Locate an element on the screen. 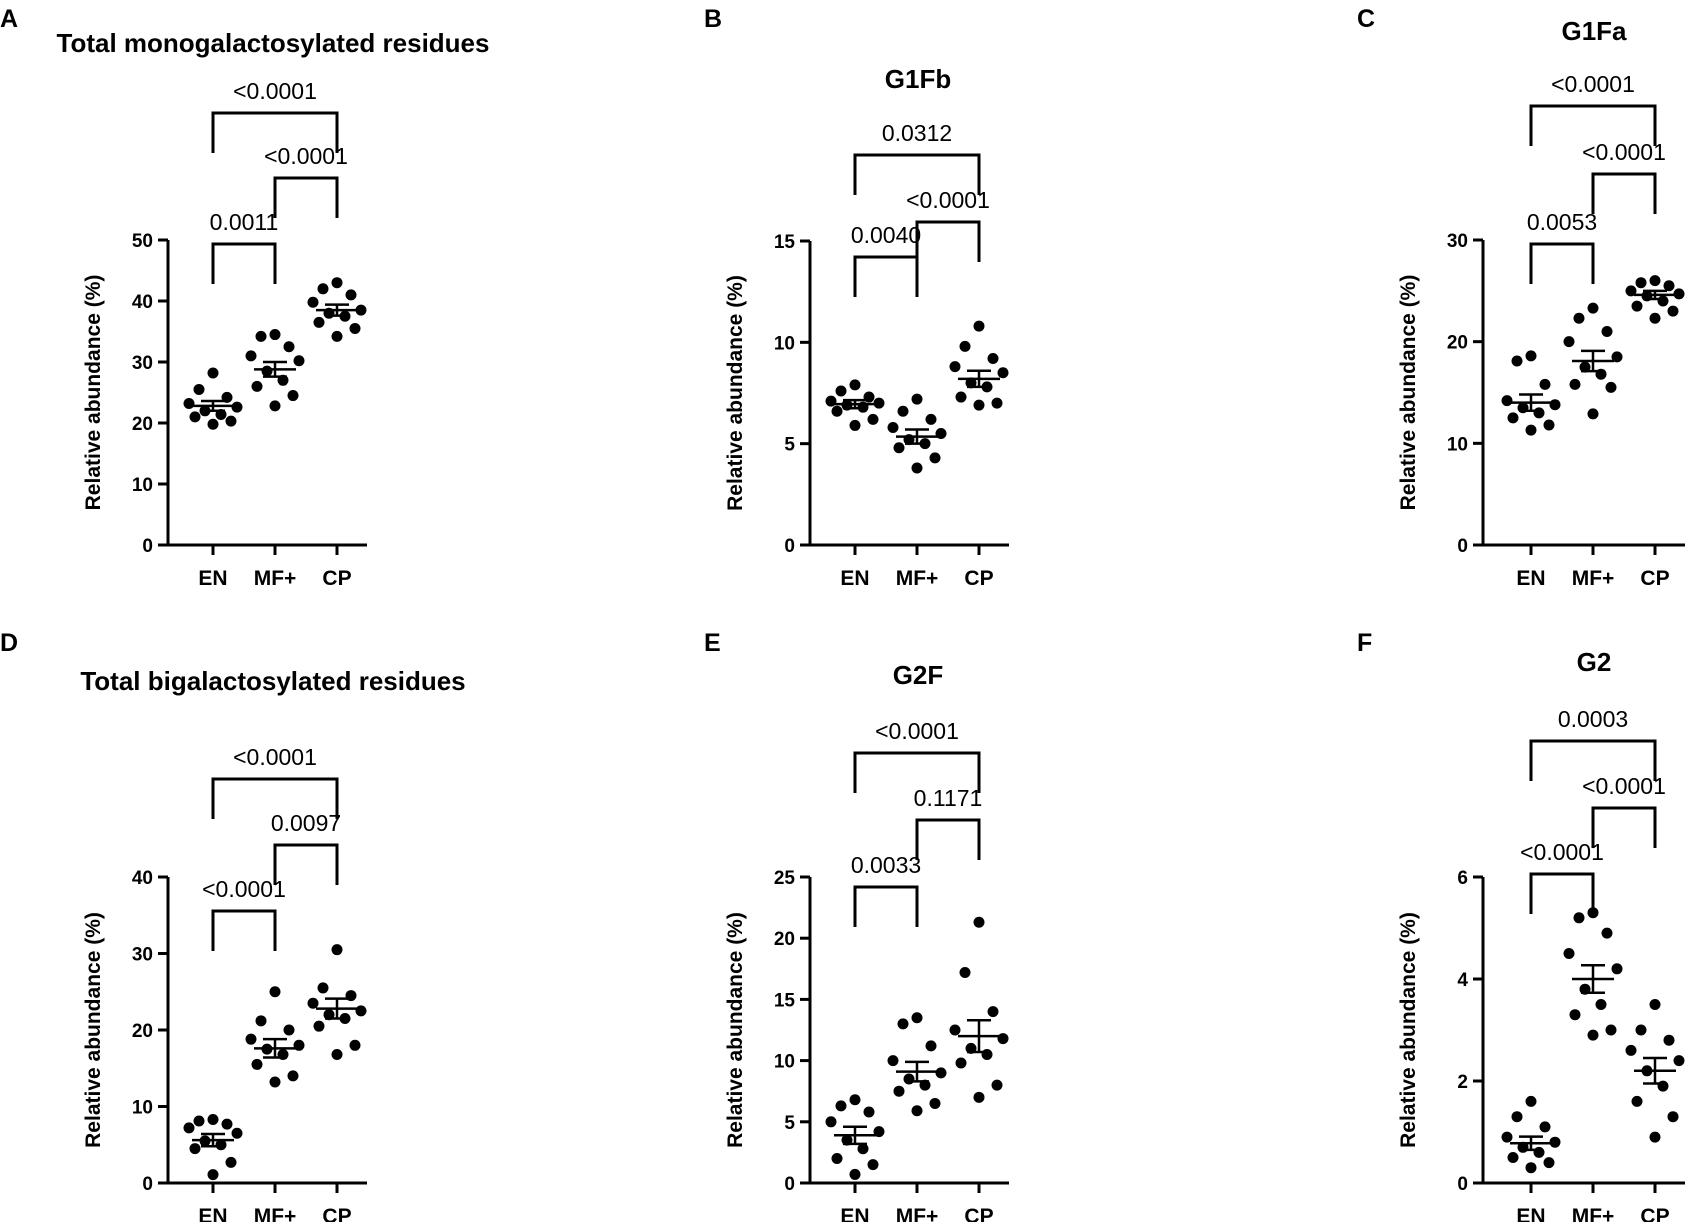  series-f-en is located at coordinates (1531, 1134).